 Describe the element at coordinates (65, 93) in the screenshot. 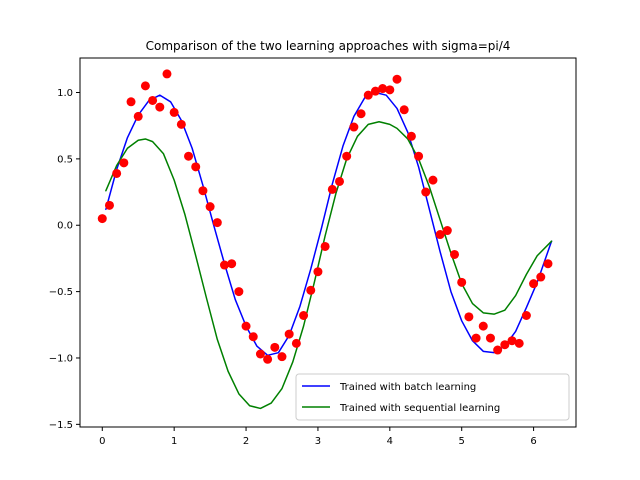

I see `y-tick-label: 1.0` at that location.